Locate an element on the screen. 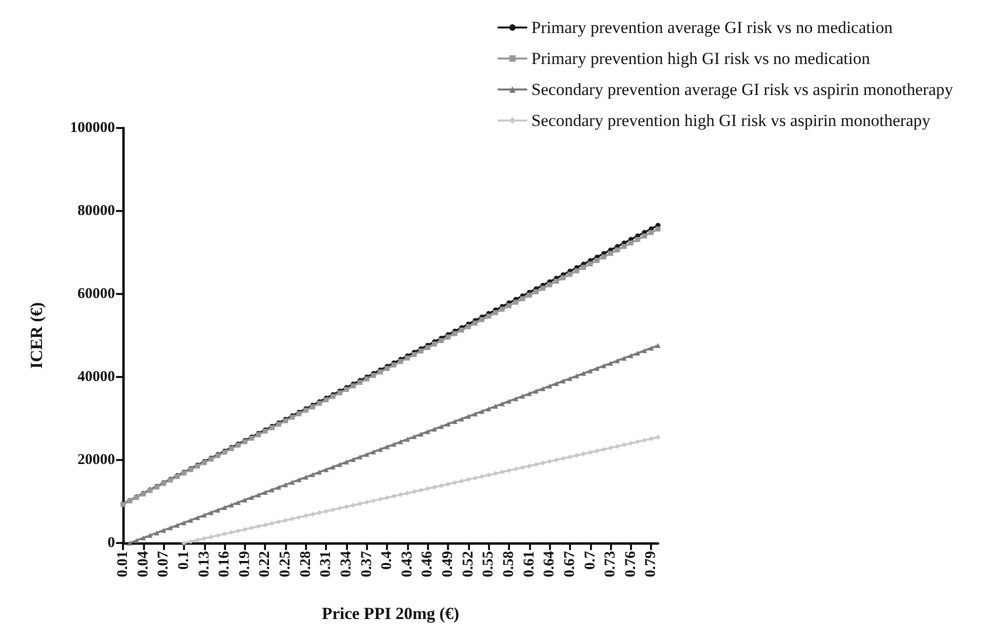 Image resolution: width=990 pixels, height=640 pixels. x-axis-title: Price PPI 20mg (€) is located at coordinates (391, 613).